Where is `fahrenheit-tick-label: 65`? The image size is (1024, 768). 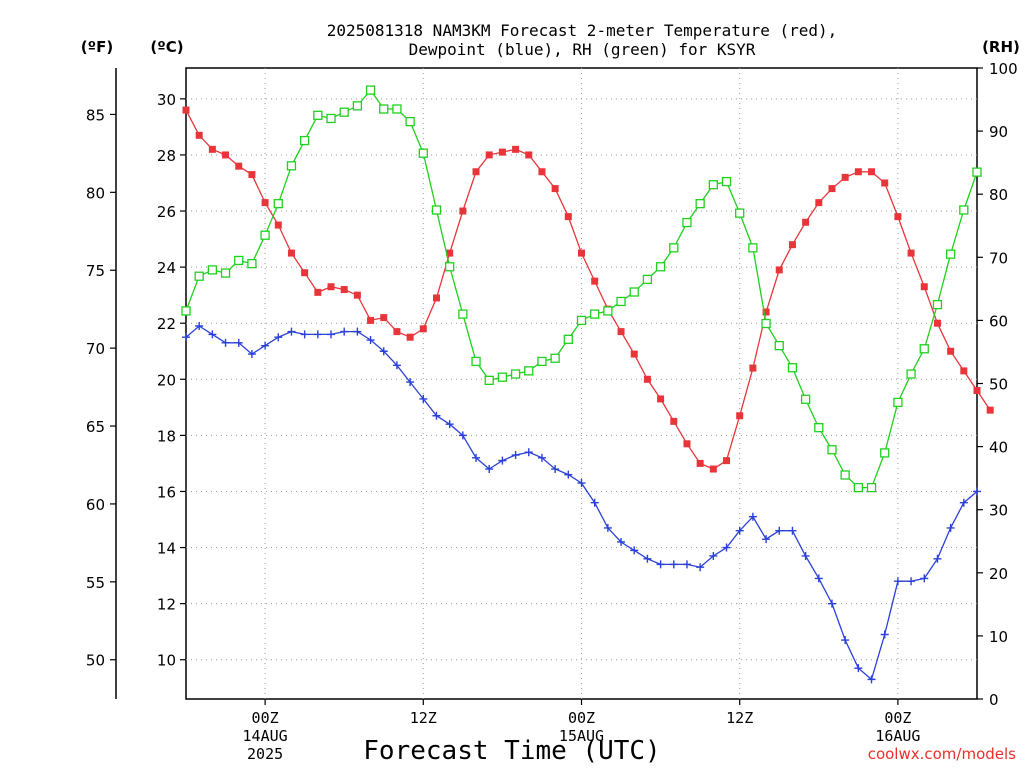 fahrenheit-tick-label: 65 is located at coordinates (95, 427).